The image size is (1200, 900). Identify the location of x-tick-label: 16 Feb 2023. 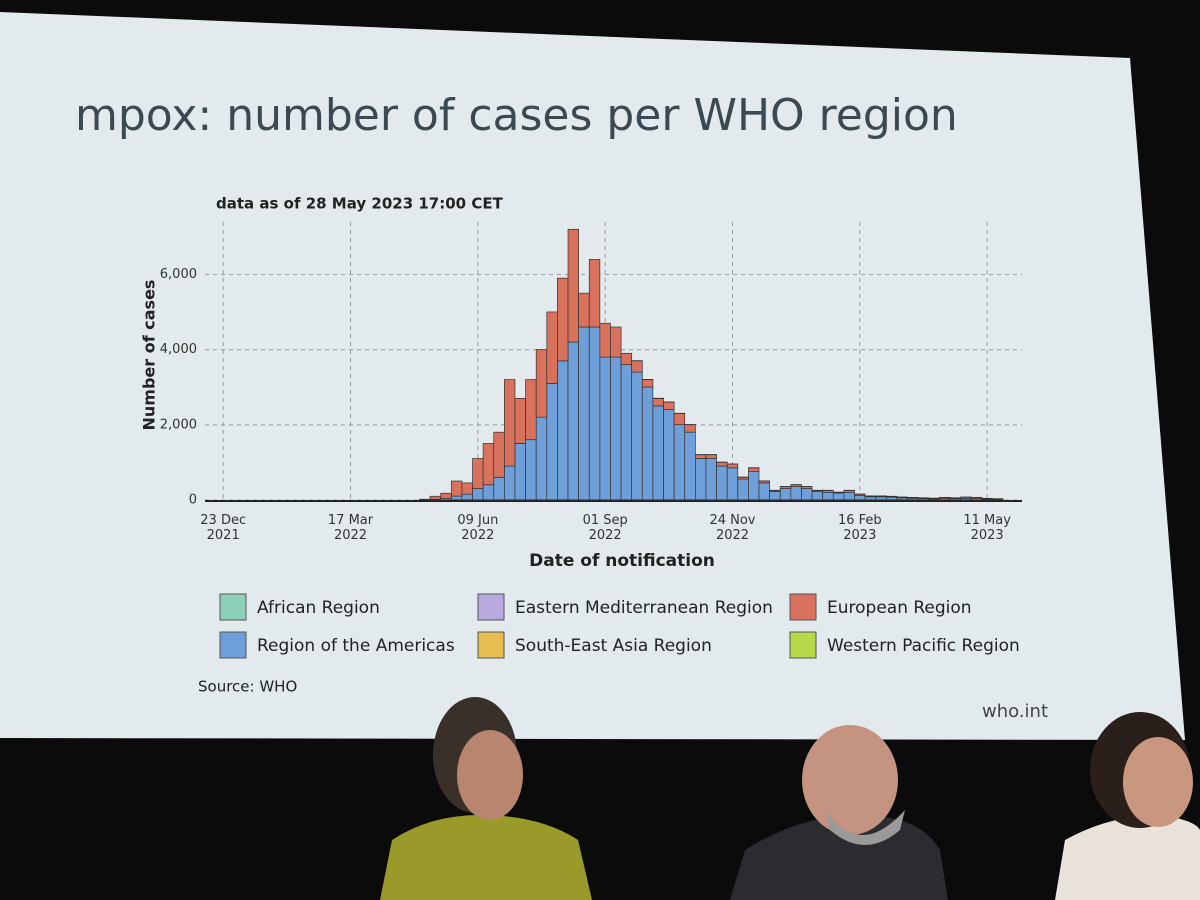
(860, 528).